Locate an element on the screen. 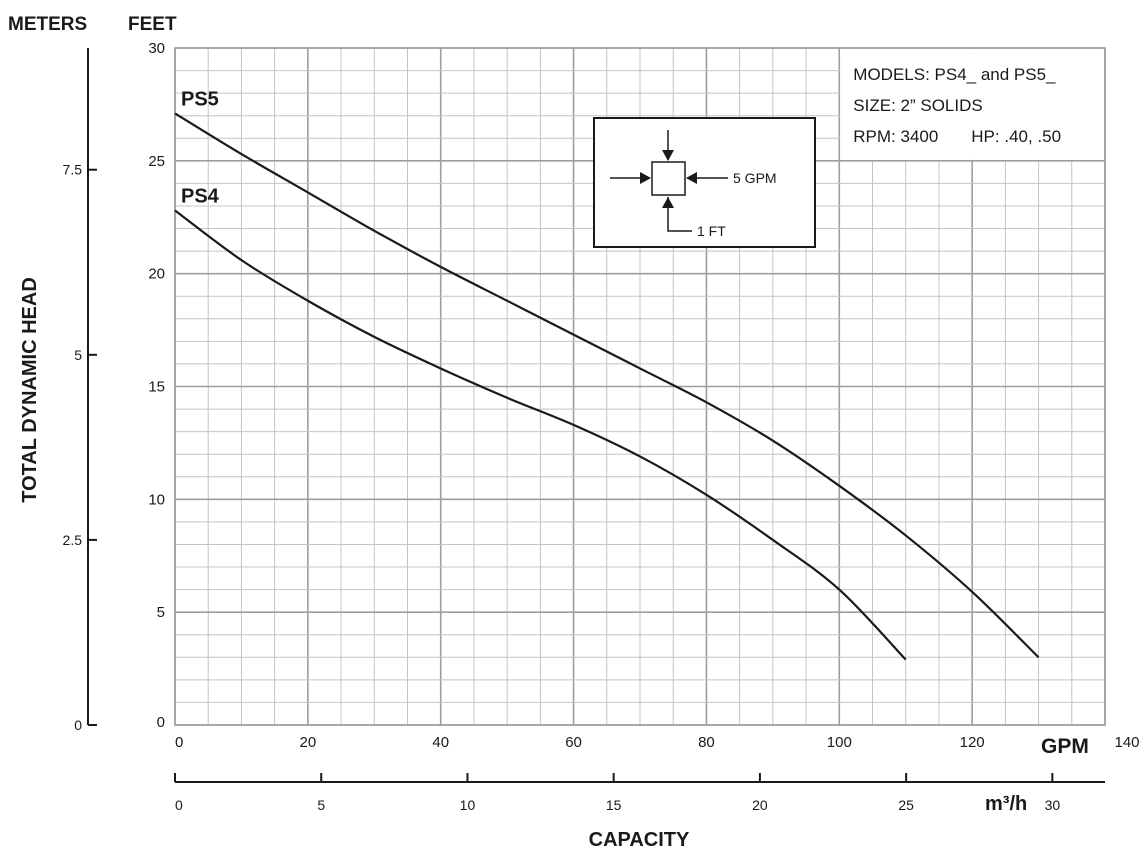 The width and height of the screenshot is (1146, 855). x-tick-label: 120 is located at coordinates (972, 742).